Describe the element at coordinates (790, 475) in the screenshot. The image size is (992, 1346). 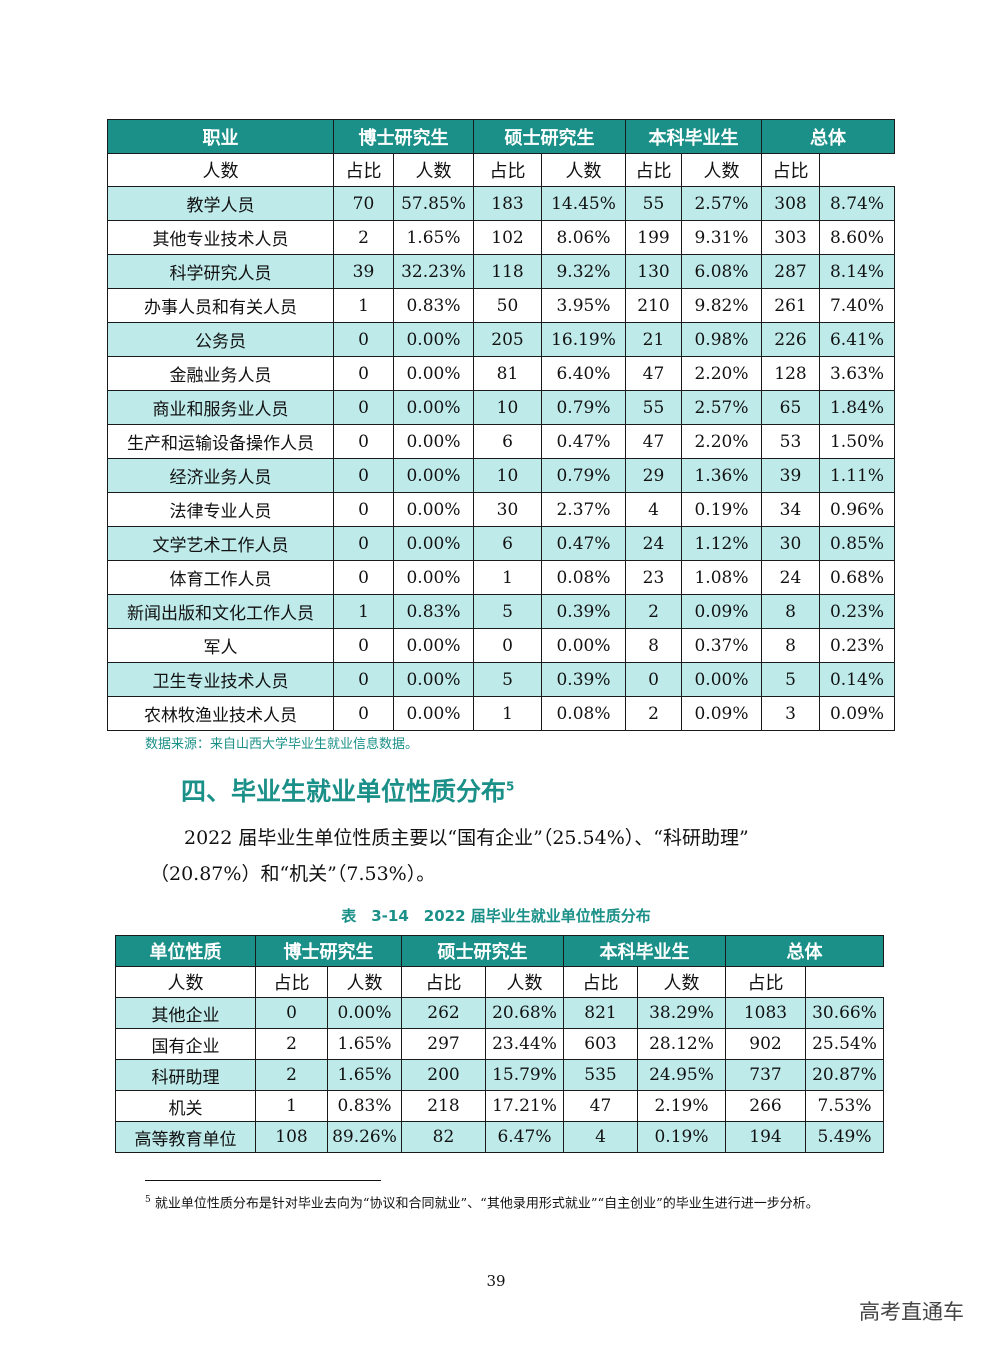
I see `table-cell: 39` at that location.